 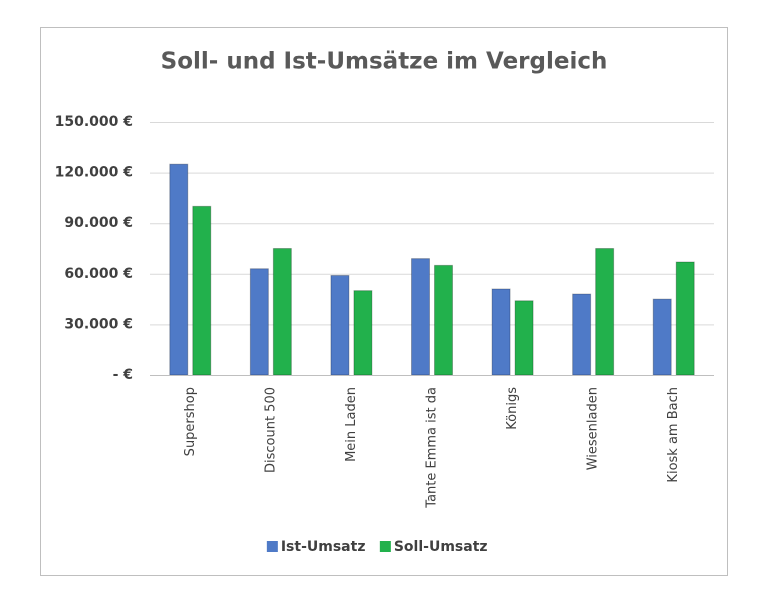 I want to click on y-tick-label: 150.000 €, so click(x=94, y=122).